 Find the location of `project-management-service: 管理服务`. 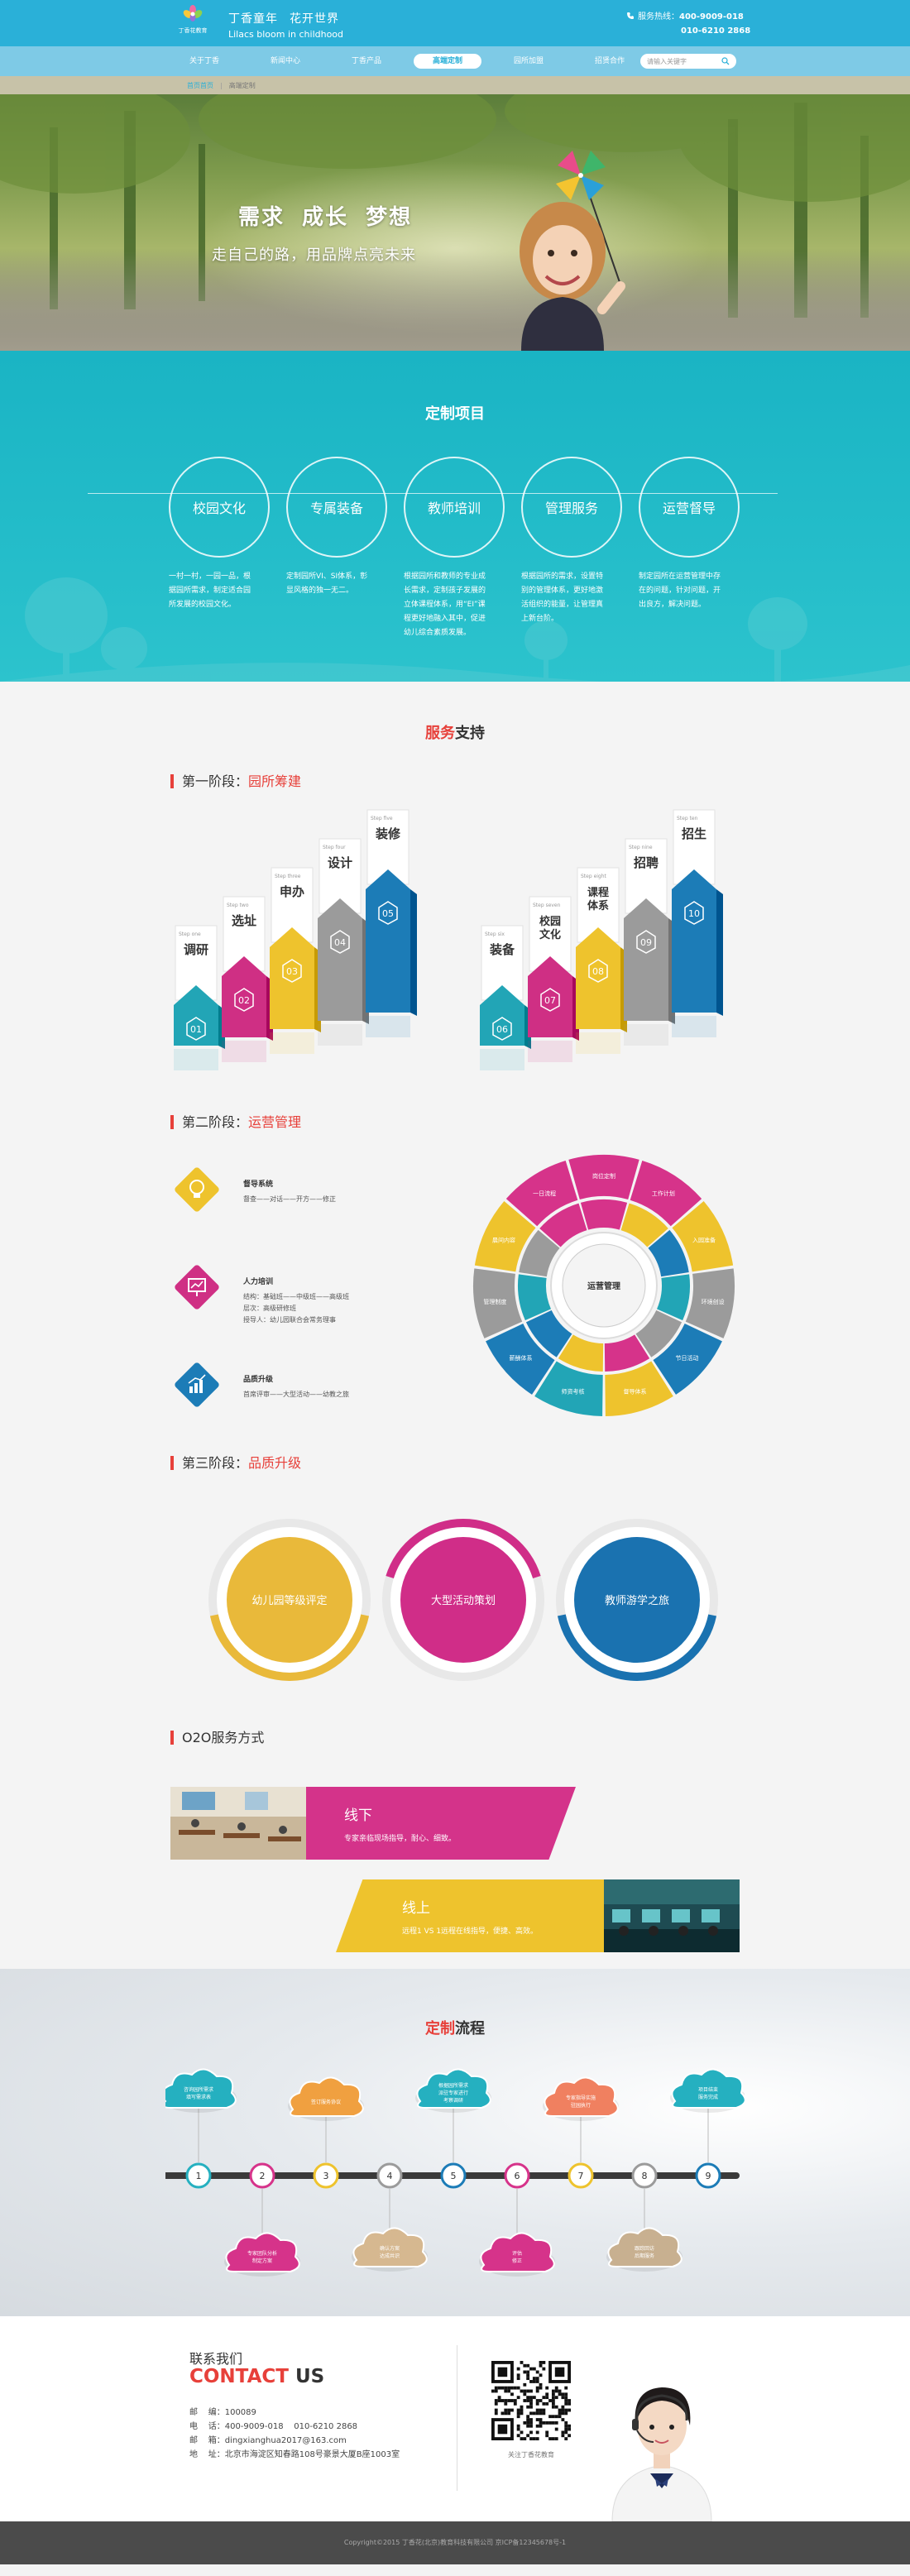

project-management-service: 管理服务 is located at coordinates (571, 508).